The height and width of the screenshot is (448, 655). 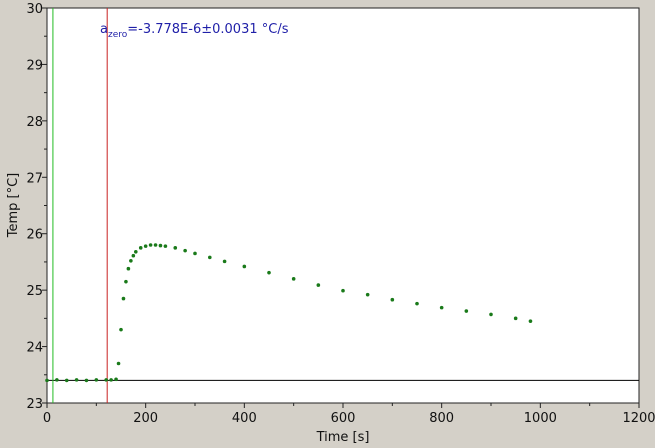 What do you see at coordinates (145, 418) in the screenshot?
I see `x-tick-label: 200` at bounding box center [145, 418].